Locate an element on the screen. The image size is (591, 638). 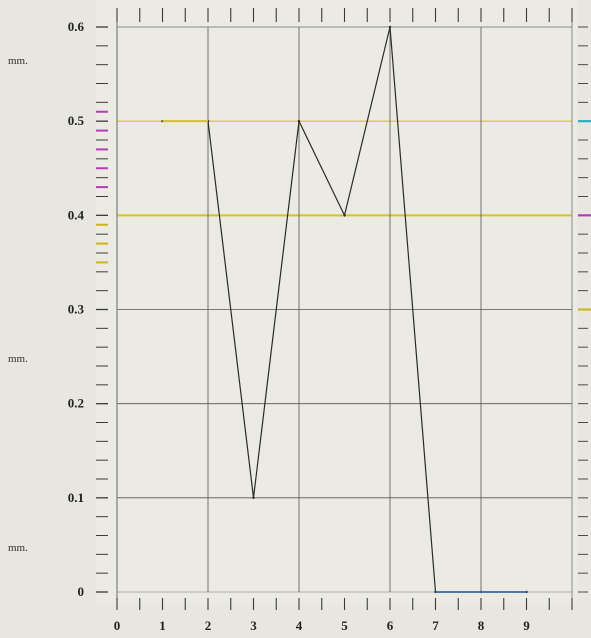
x-tick-label: 3 is located at coordinates (253, 625).